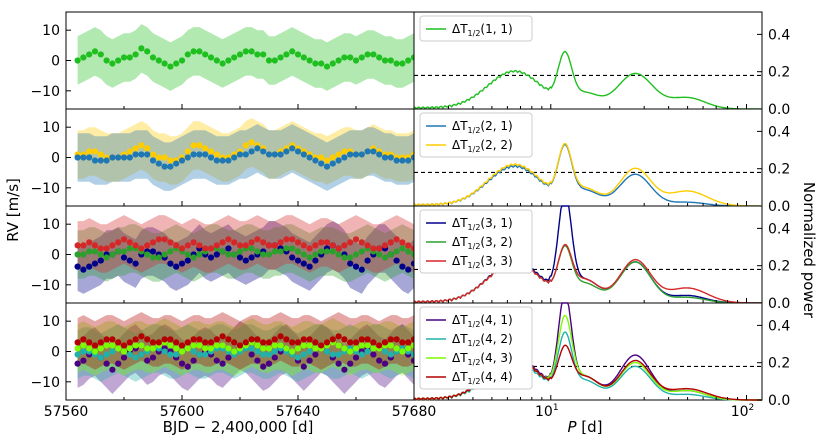 The width and height of the screenshot is (830, 443). What do you see at coordinates (547, 411) in the screenshot?
I see `period-xtick-label: 101` at bounding box center [547, 411].